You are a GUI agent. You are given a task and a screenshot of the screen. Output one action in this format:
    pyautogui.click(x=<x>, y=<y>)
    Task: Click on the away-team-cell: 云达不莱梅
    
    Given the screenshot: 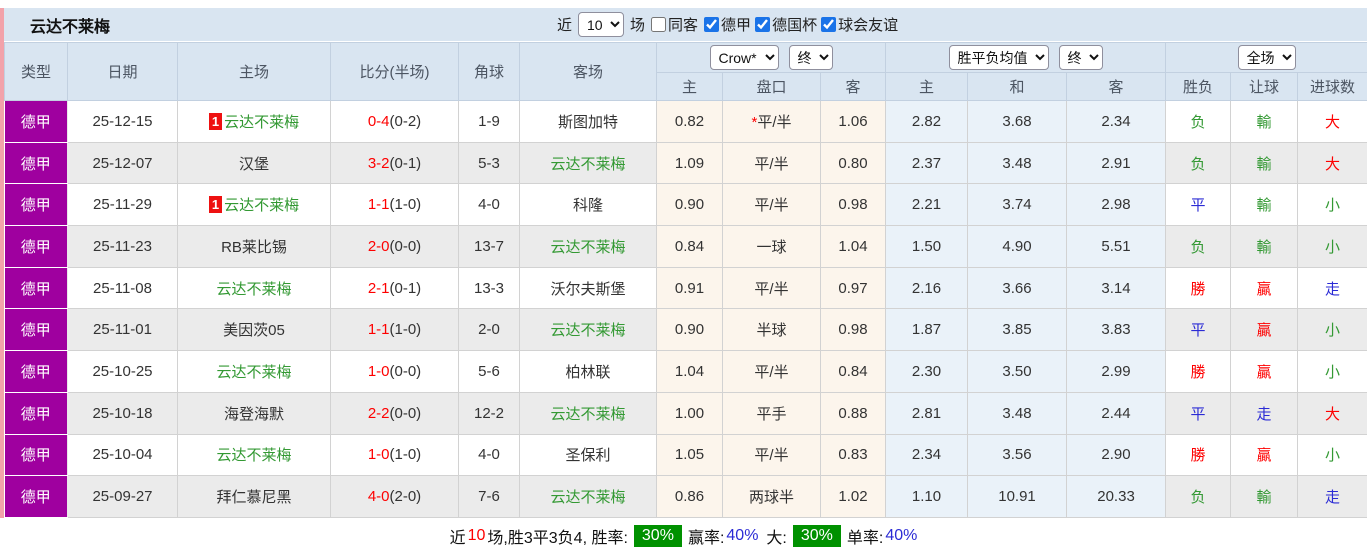 What is the action you would take?
    pyautogui.click(x=588, y=246)
    